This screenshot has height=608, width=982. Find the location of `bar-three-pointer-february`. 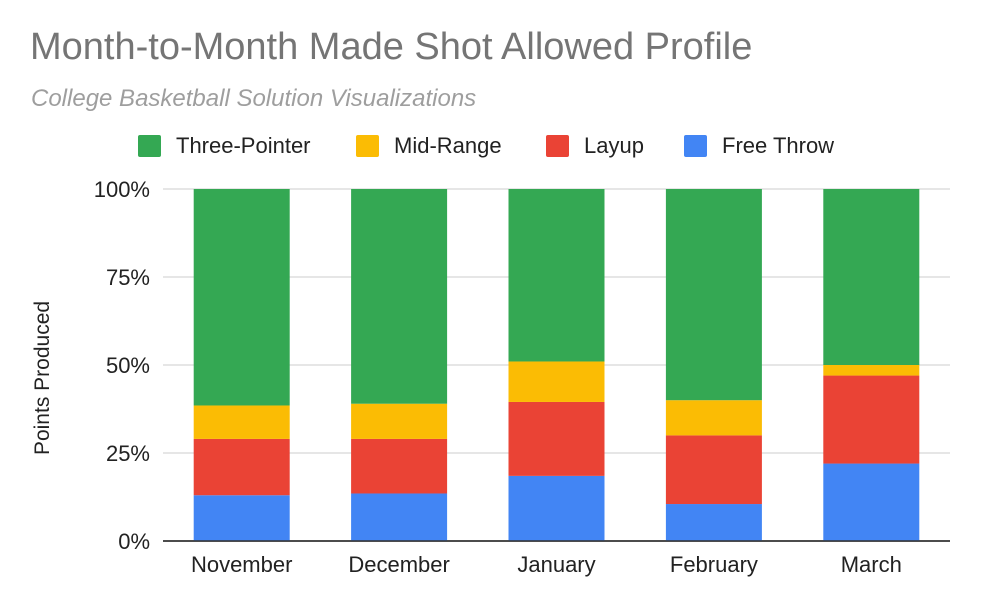

bar-three-pointer-february is located at coordinates (713, 295).